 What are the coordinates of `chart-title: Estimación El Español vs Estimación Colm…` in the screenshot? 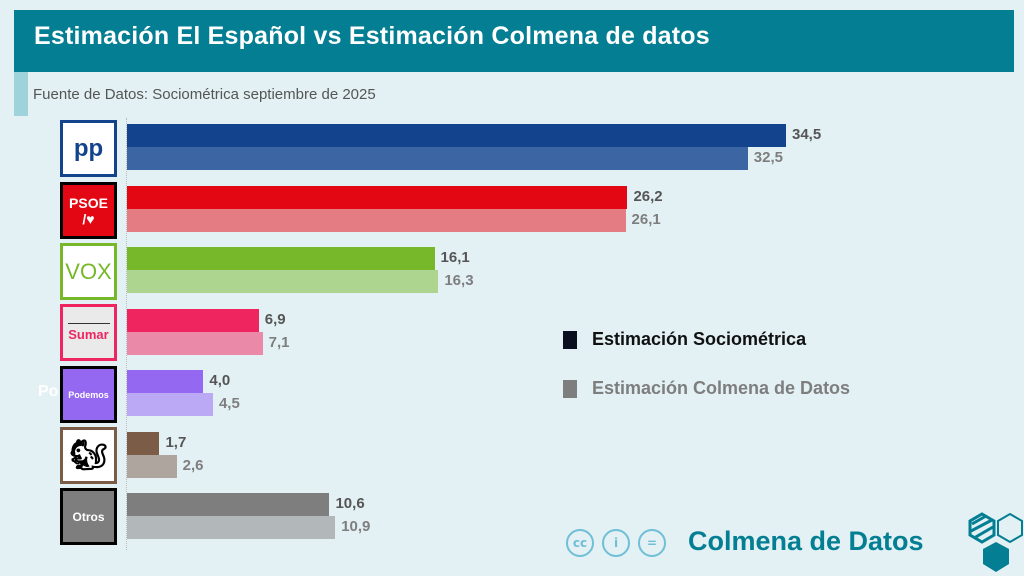 It's located at (372, 36).